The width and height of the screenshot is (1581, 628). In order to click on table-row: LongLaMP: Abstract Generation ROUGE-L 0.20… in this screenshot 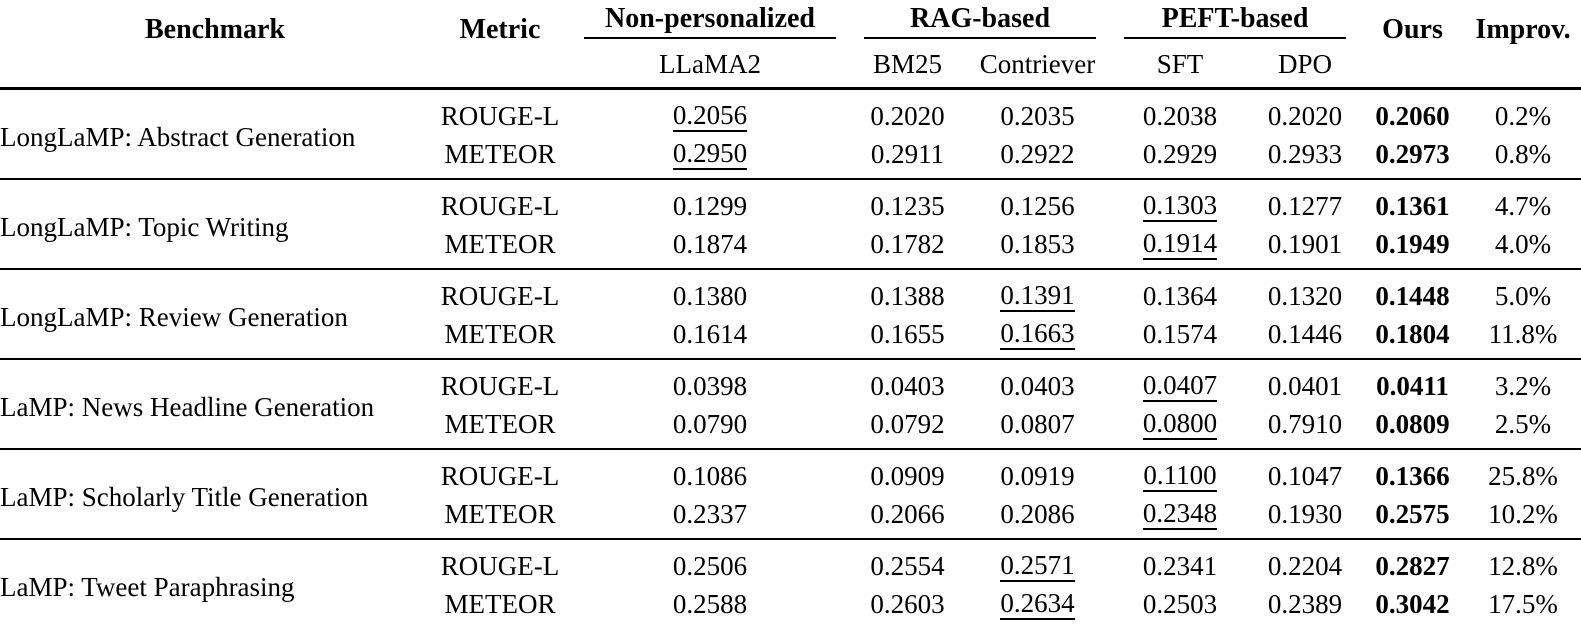, I will do `click(790, 133)`.